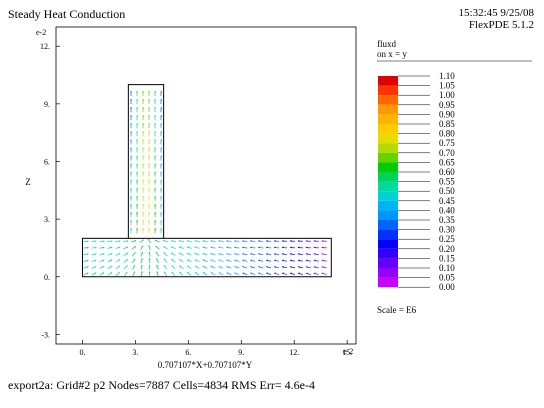 This screenshot has width=544, height=408. I want to click on y-tick-label: 12., so click(45, 46).